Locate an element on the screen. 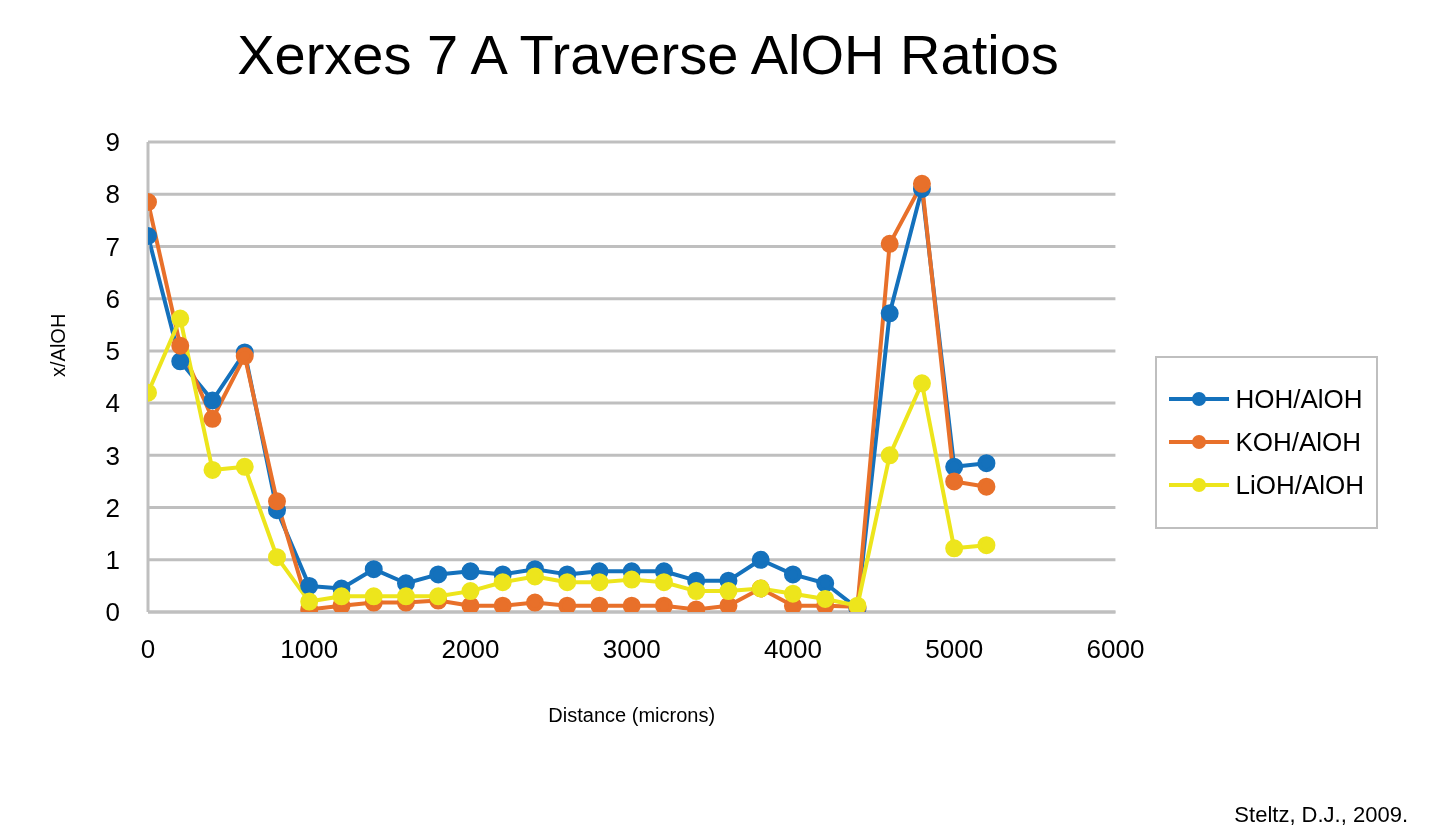  chart-title: Xerxes 7 A Traverse AlOH Ratios is located at coordinates (648, 55).